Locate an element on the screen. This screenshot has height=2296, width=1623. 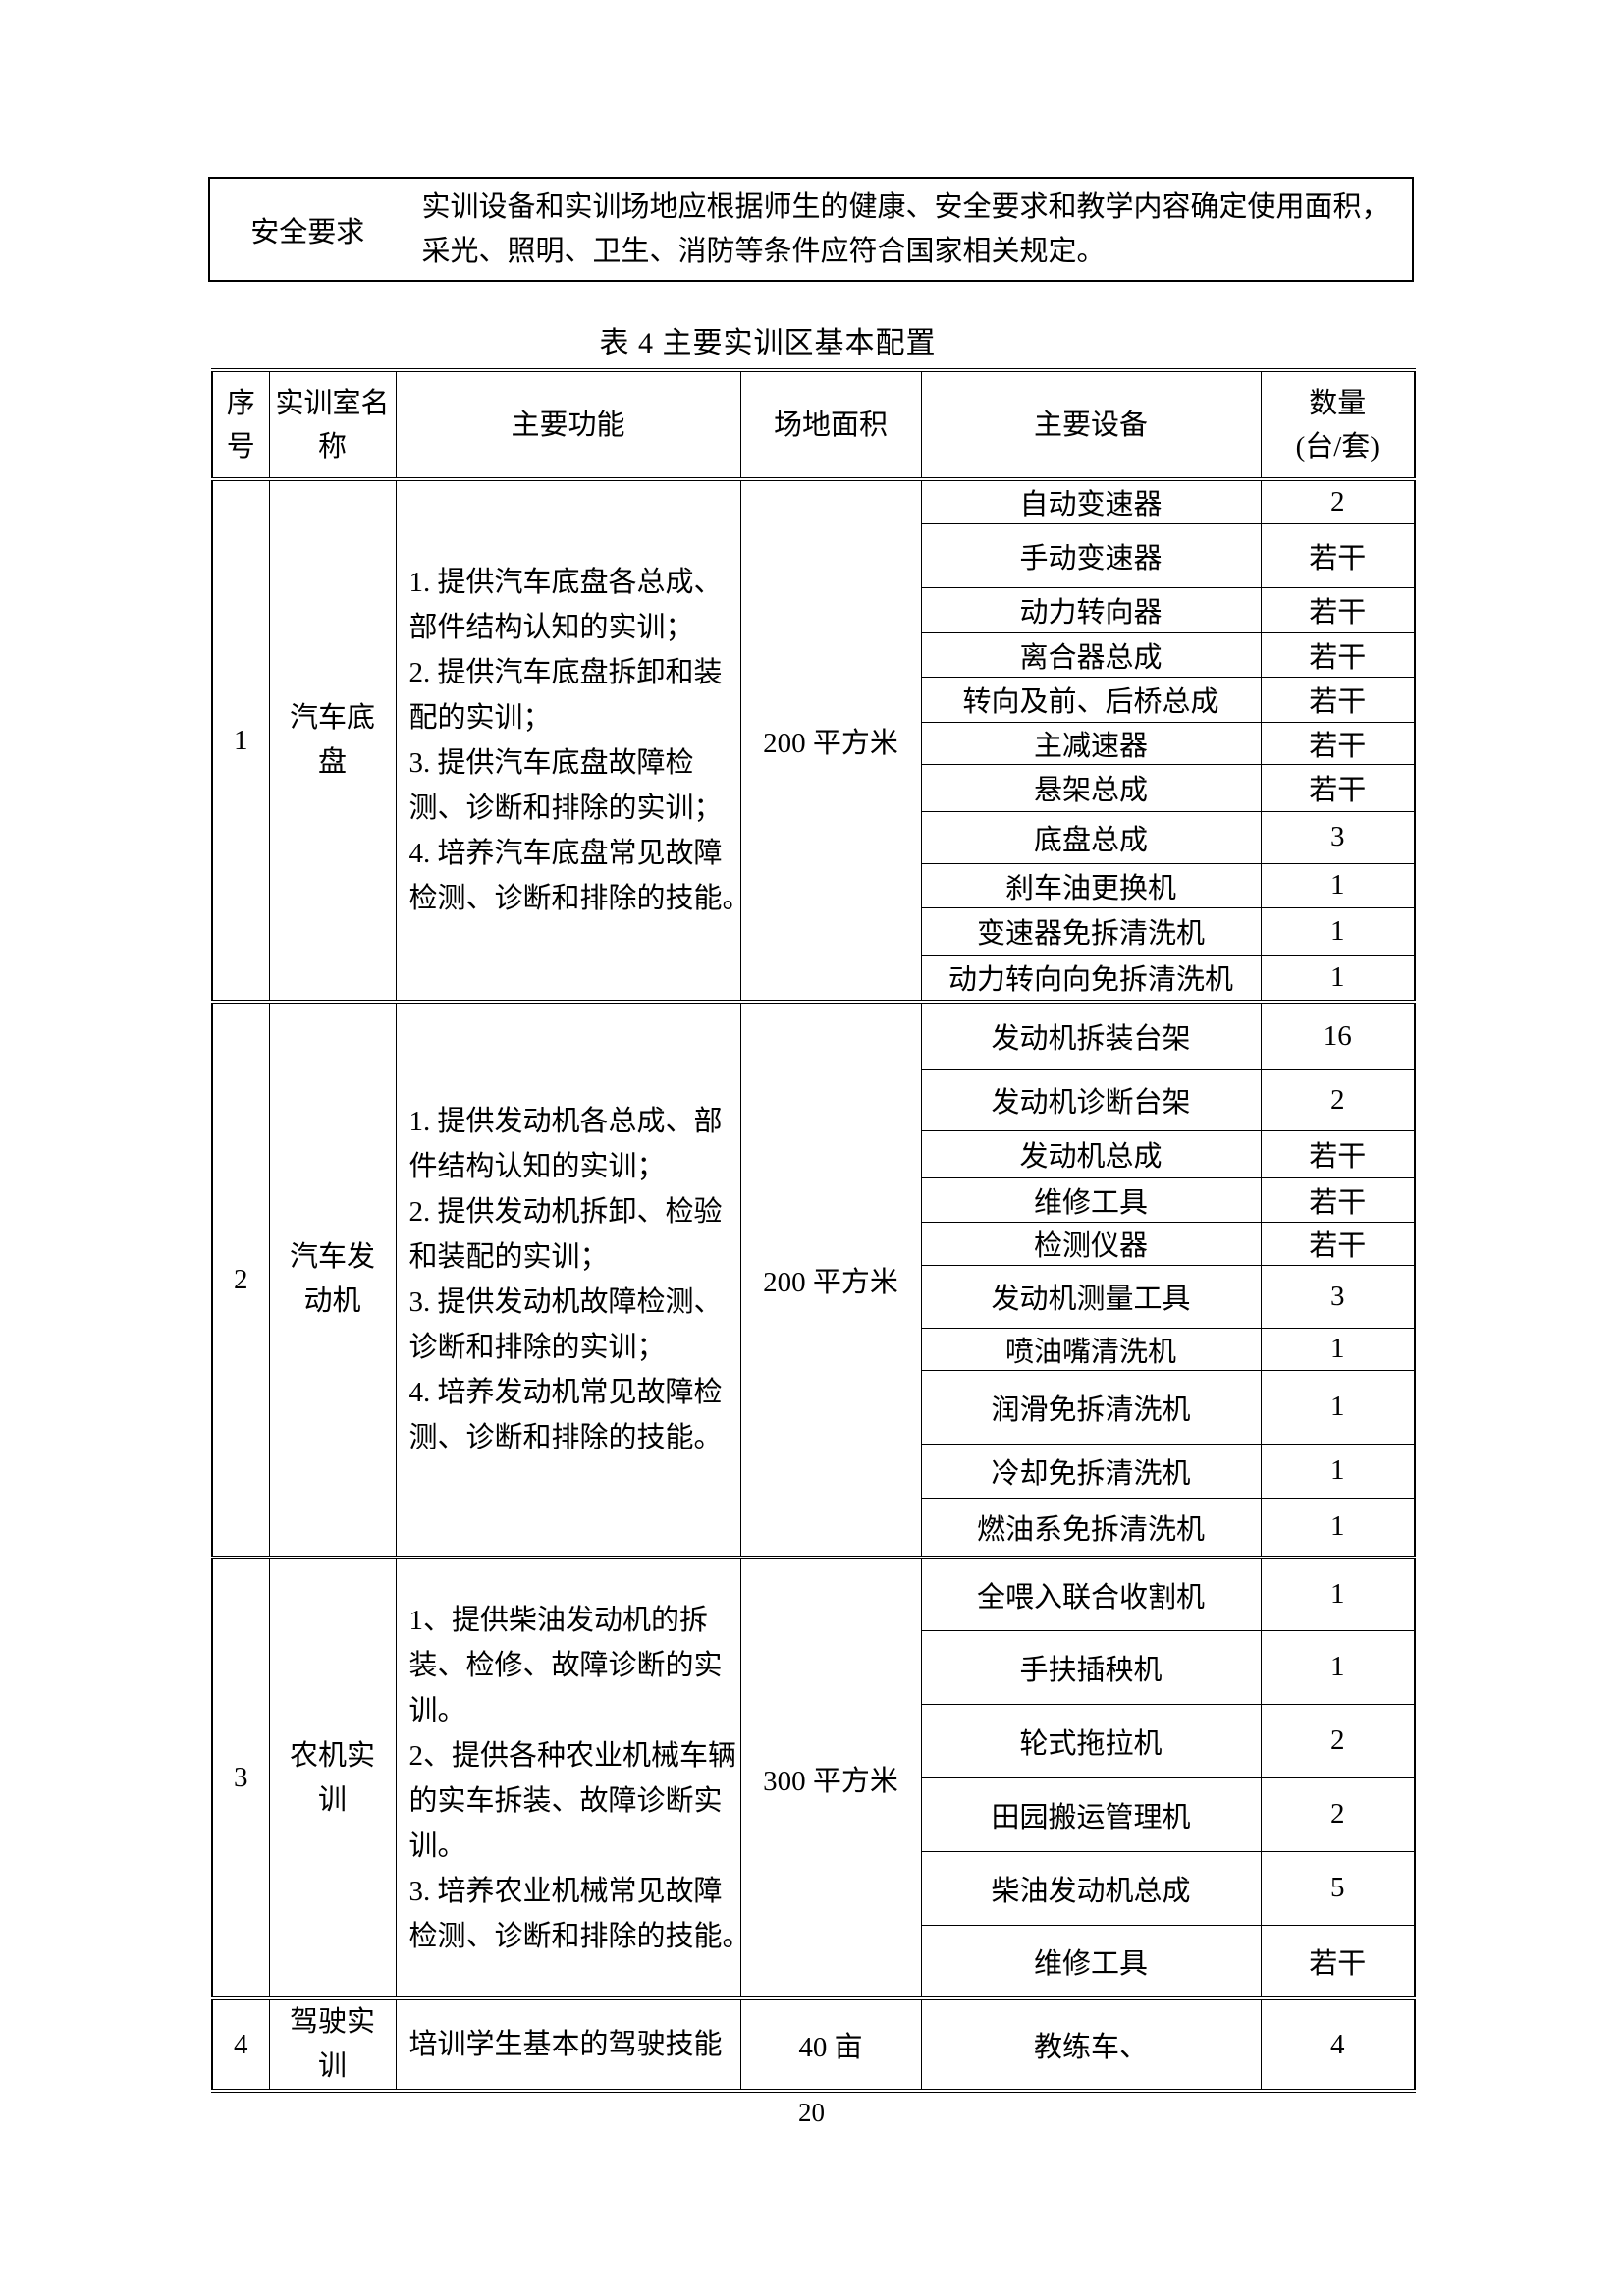
header-room: 实训室名称 is located at coordinates (332, 425).